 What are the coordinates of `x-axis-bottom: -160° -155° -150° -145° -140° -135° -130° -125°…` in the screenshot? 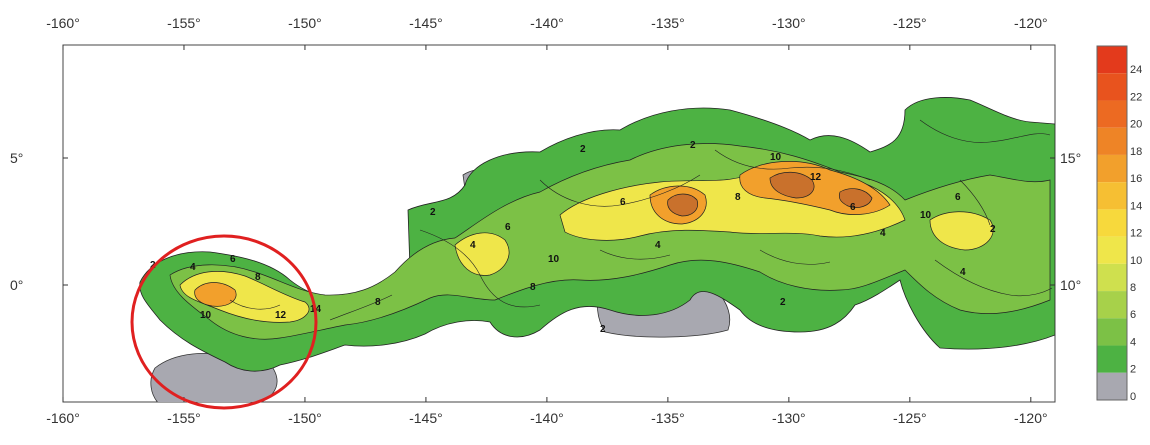 It's located at (547, 411).